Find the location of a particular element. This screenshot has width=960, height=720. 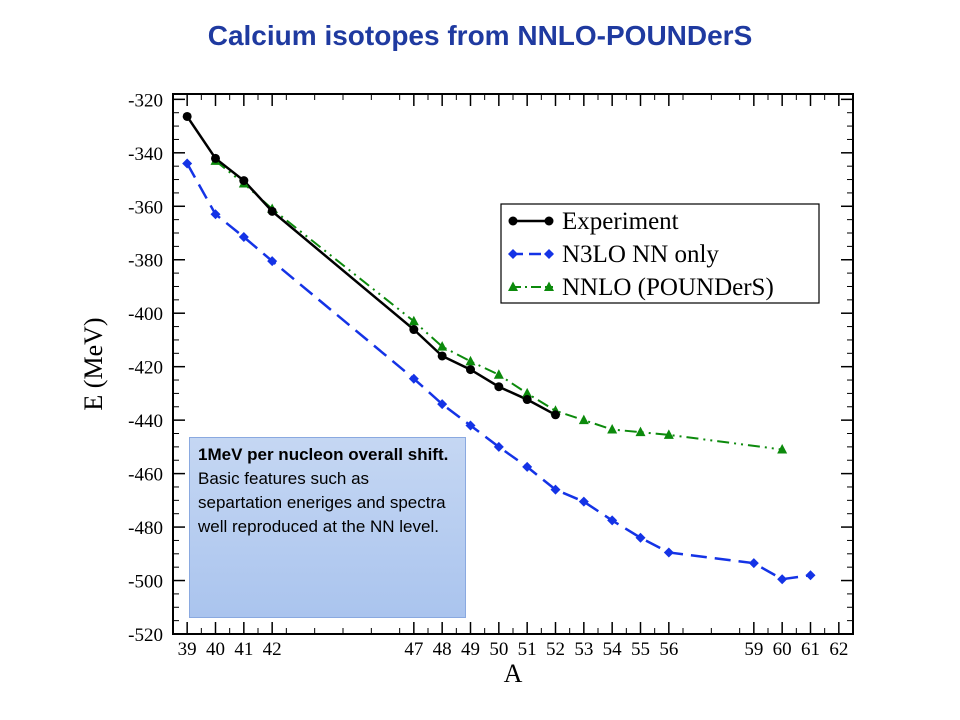

x-axis-title: A is located at coordinates (513, 673).